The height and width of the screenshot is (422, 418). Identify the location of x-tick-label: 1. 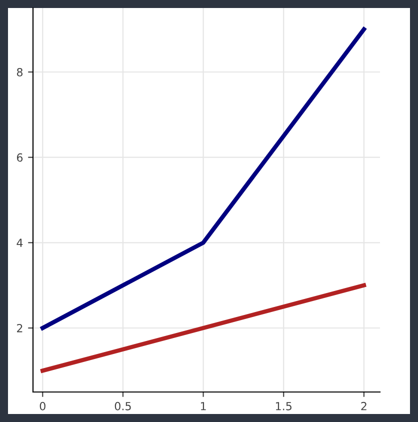
(203, 406).